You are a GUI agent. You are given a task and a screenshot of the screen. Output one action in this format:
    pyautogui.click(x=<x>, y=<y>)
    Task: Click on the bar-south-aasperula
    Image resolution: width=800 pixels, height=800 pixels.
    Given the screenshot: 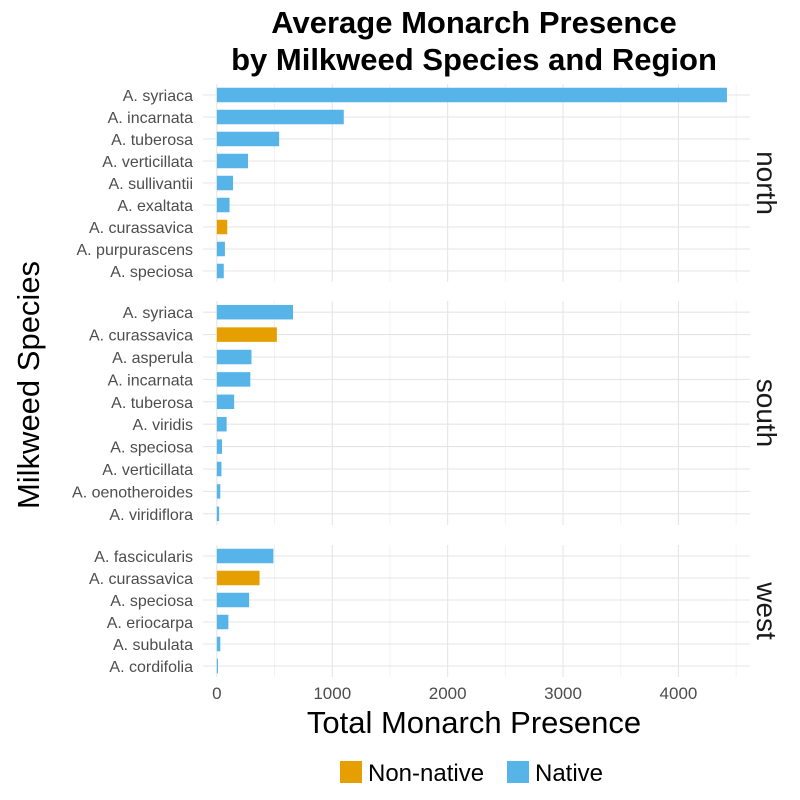 What is the action you would take?
    pyautogui.click(x=234, y=357)
    